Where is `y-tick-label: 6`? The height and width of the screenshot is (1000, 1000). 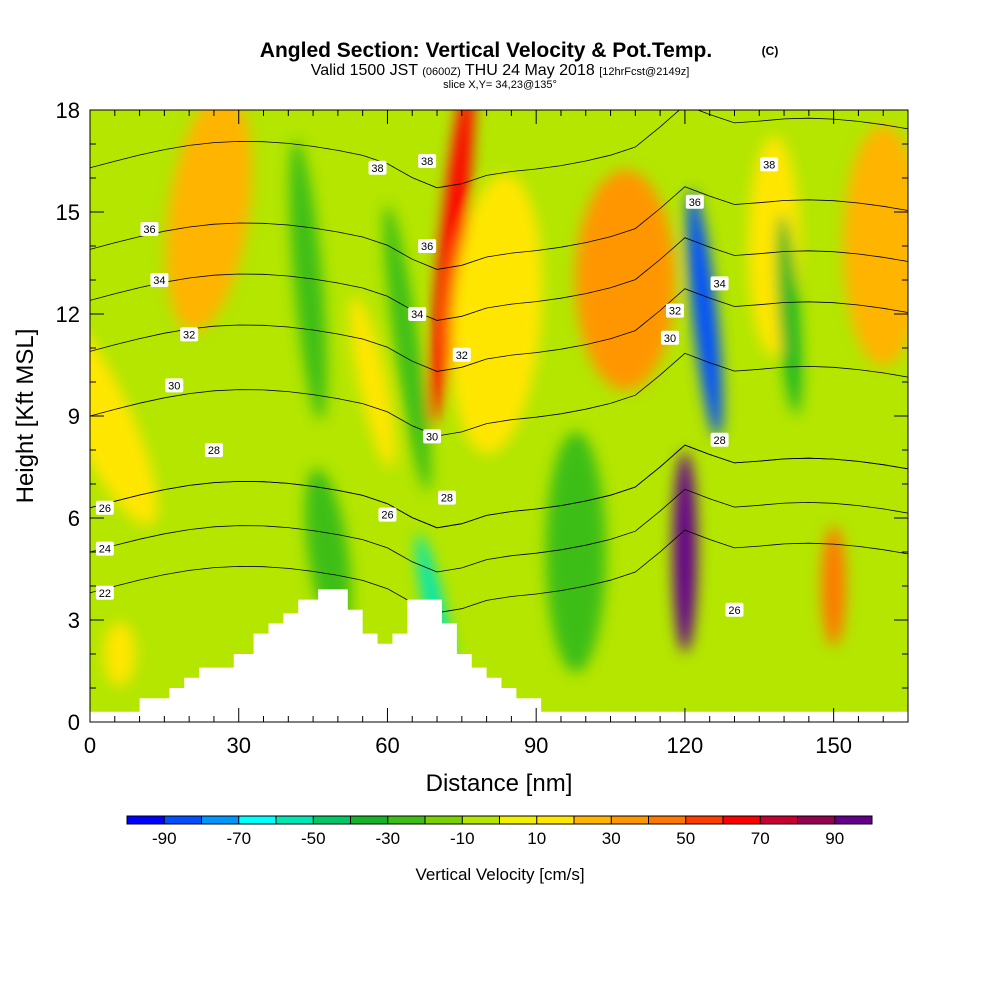
y-tick-label: 6 is located at coordinates (74, 518).